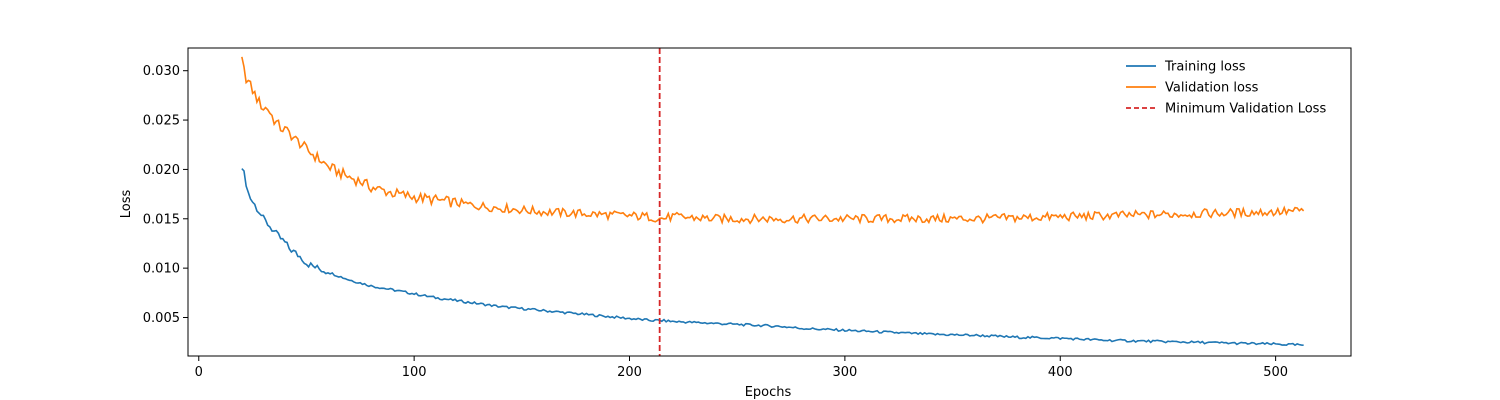  I want to click on x-tick-label: 100, so click(414, 372).